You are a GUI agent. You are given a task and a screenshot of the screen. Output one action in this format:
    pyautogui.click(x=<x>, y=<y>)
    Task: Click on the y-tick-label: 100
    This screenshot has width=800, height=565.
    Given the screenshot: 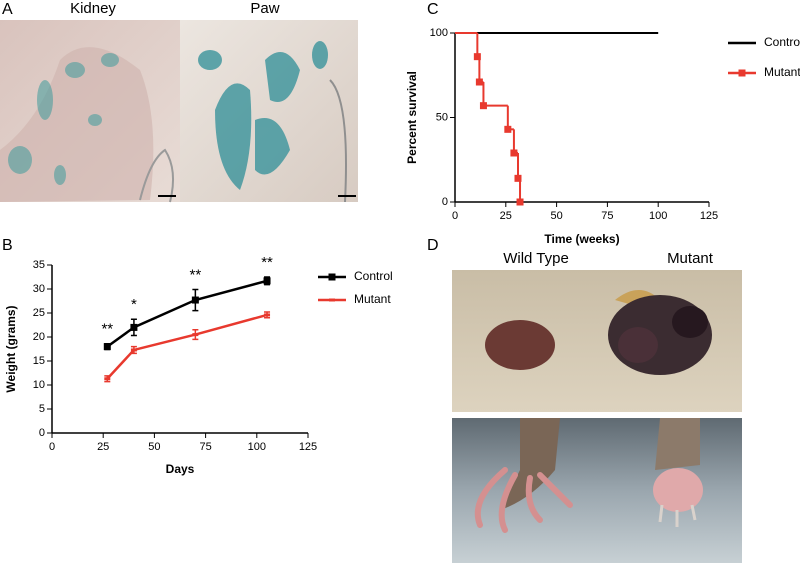 What is the action you would take?
    pyautogui.click(x=439, y=33)
    